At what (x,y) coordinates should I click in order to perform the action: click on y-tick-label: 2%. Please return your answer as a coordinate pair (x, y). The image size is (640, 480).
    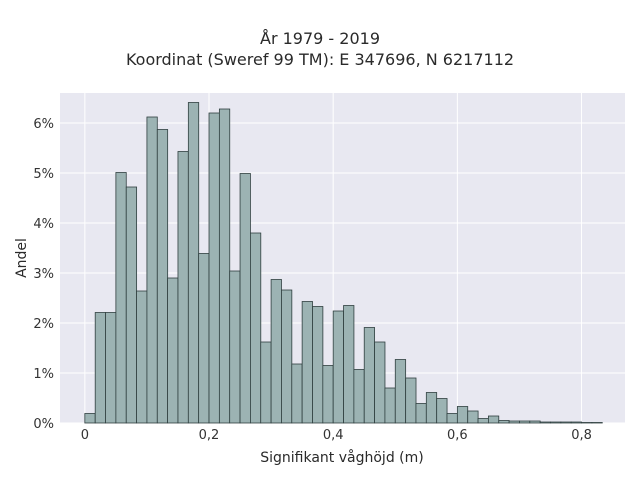
    Looking at the image, I should click on (43, 324).